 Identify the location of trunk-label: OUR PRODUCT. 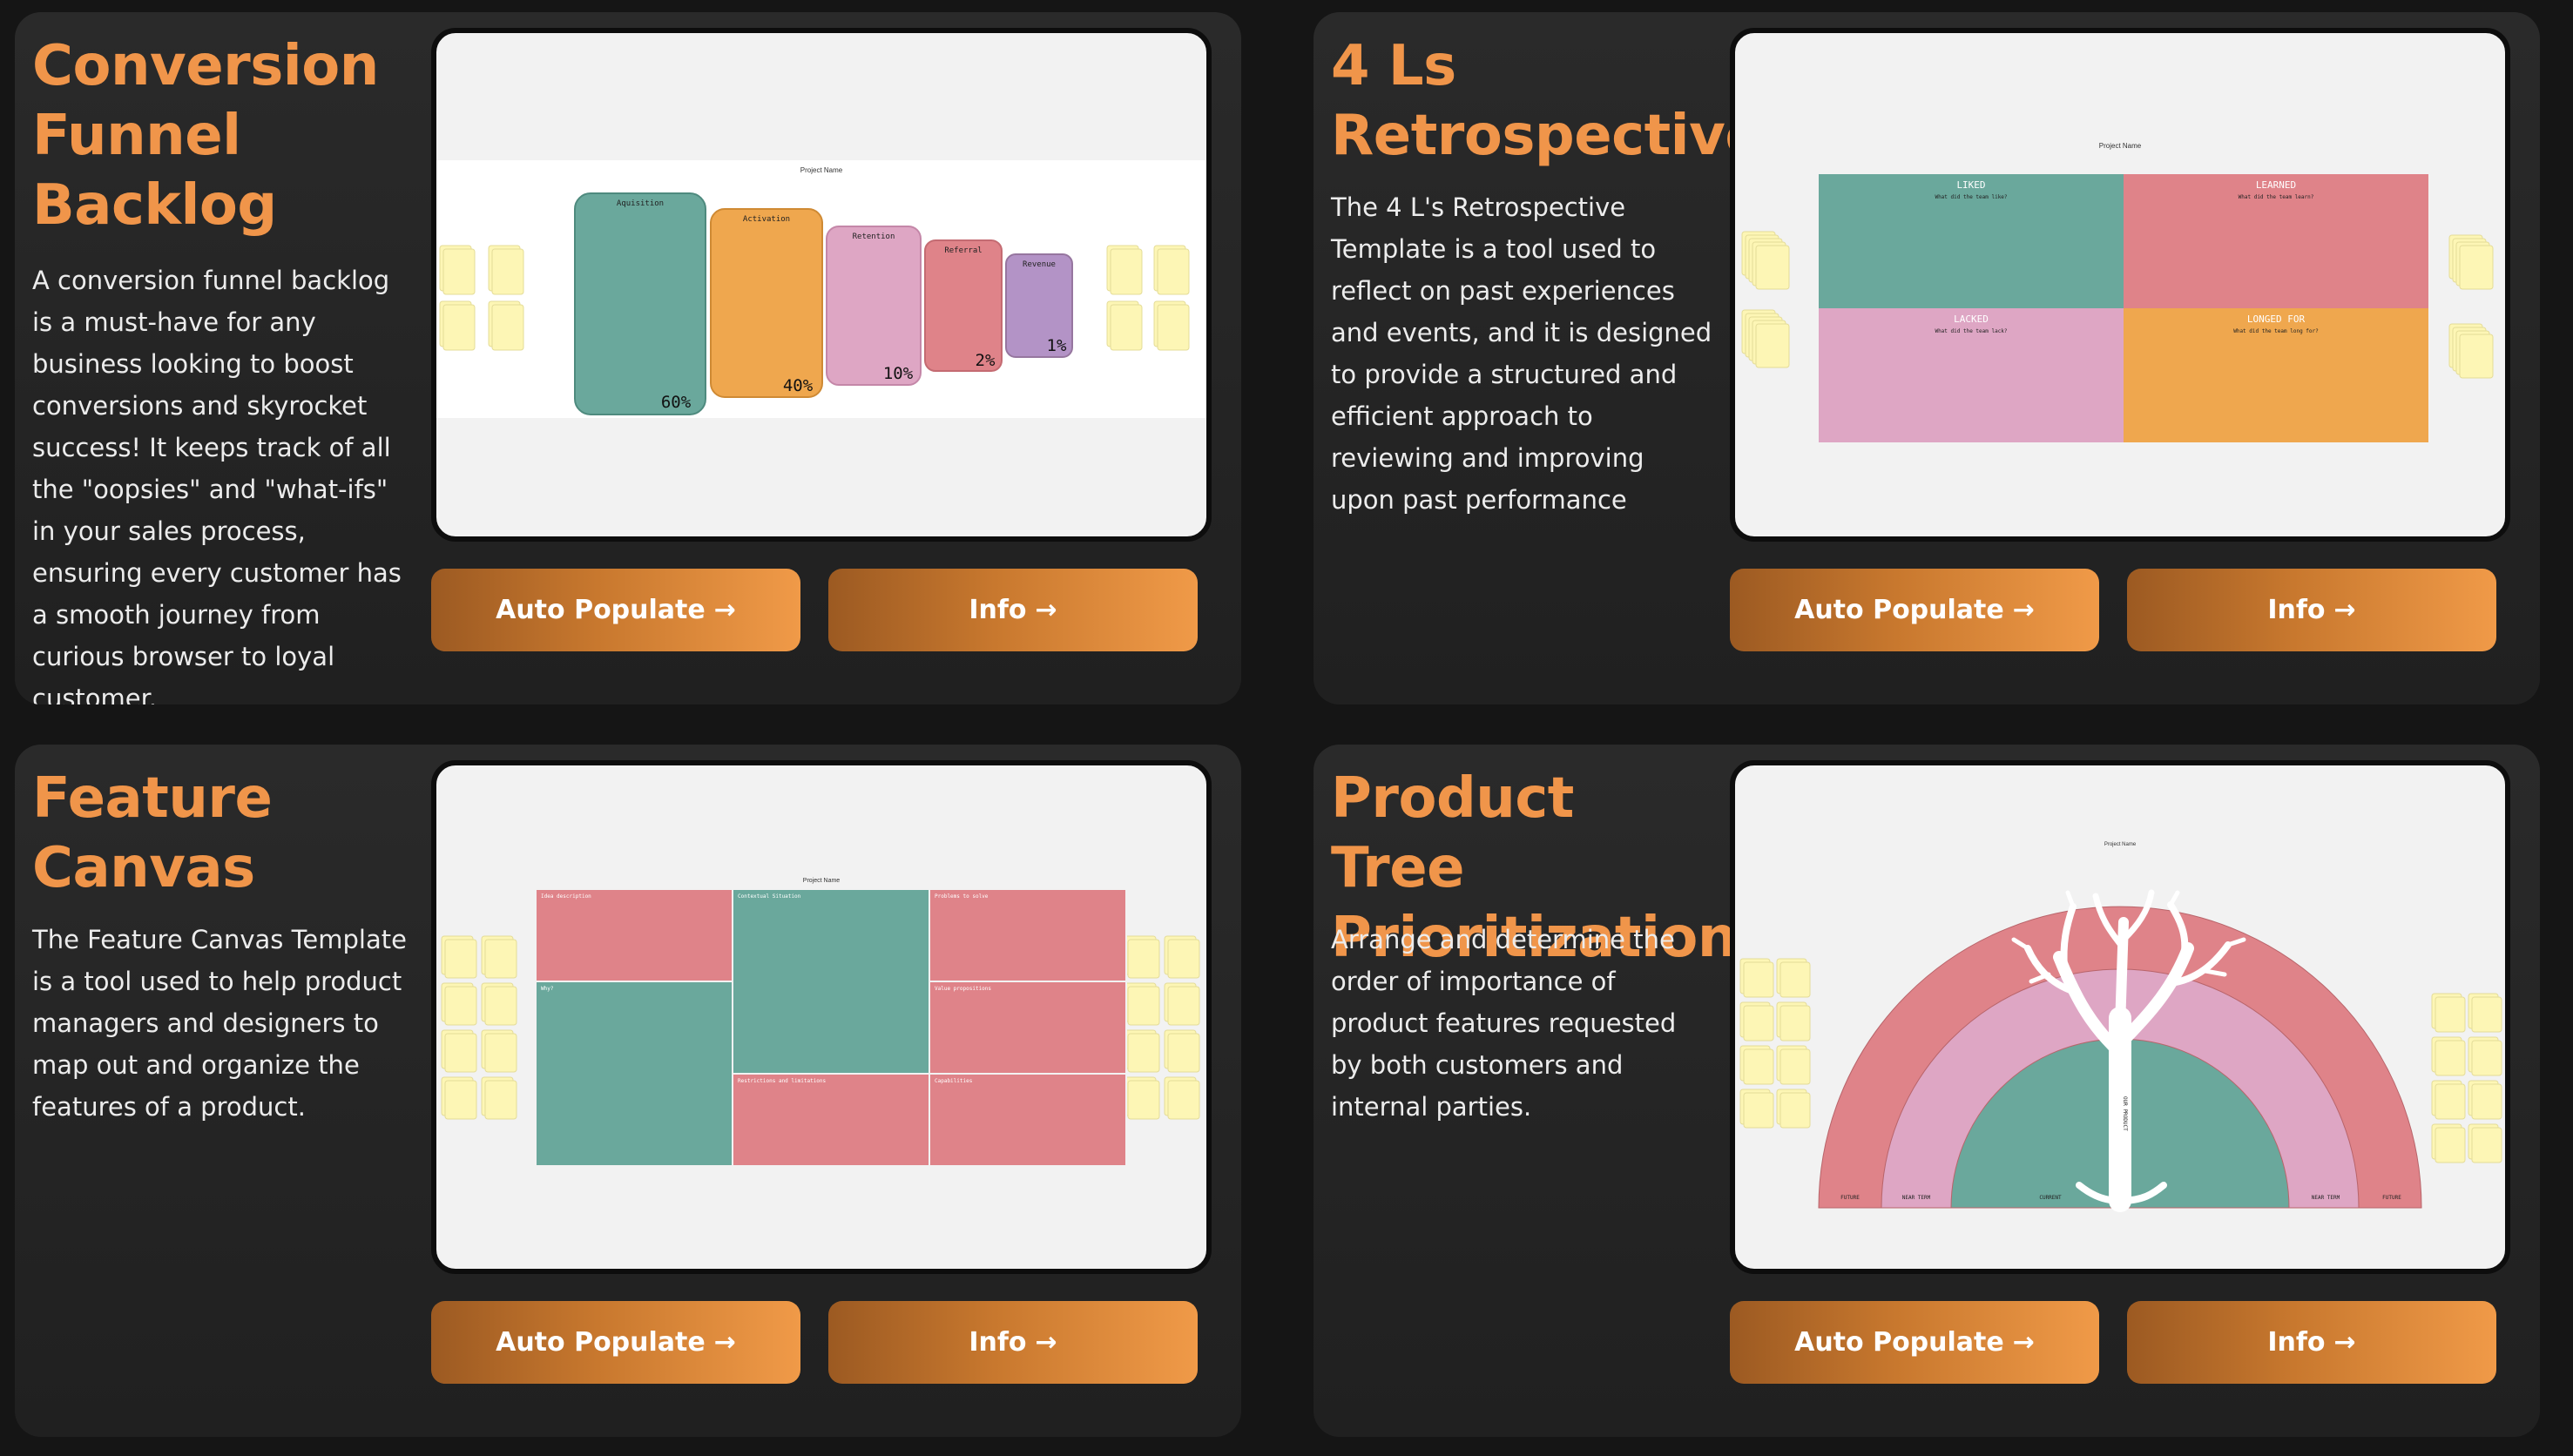
(2125, 1113).